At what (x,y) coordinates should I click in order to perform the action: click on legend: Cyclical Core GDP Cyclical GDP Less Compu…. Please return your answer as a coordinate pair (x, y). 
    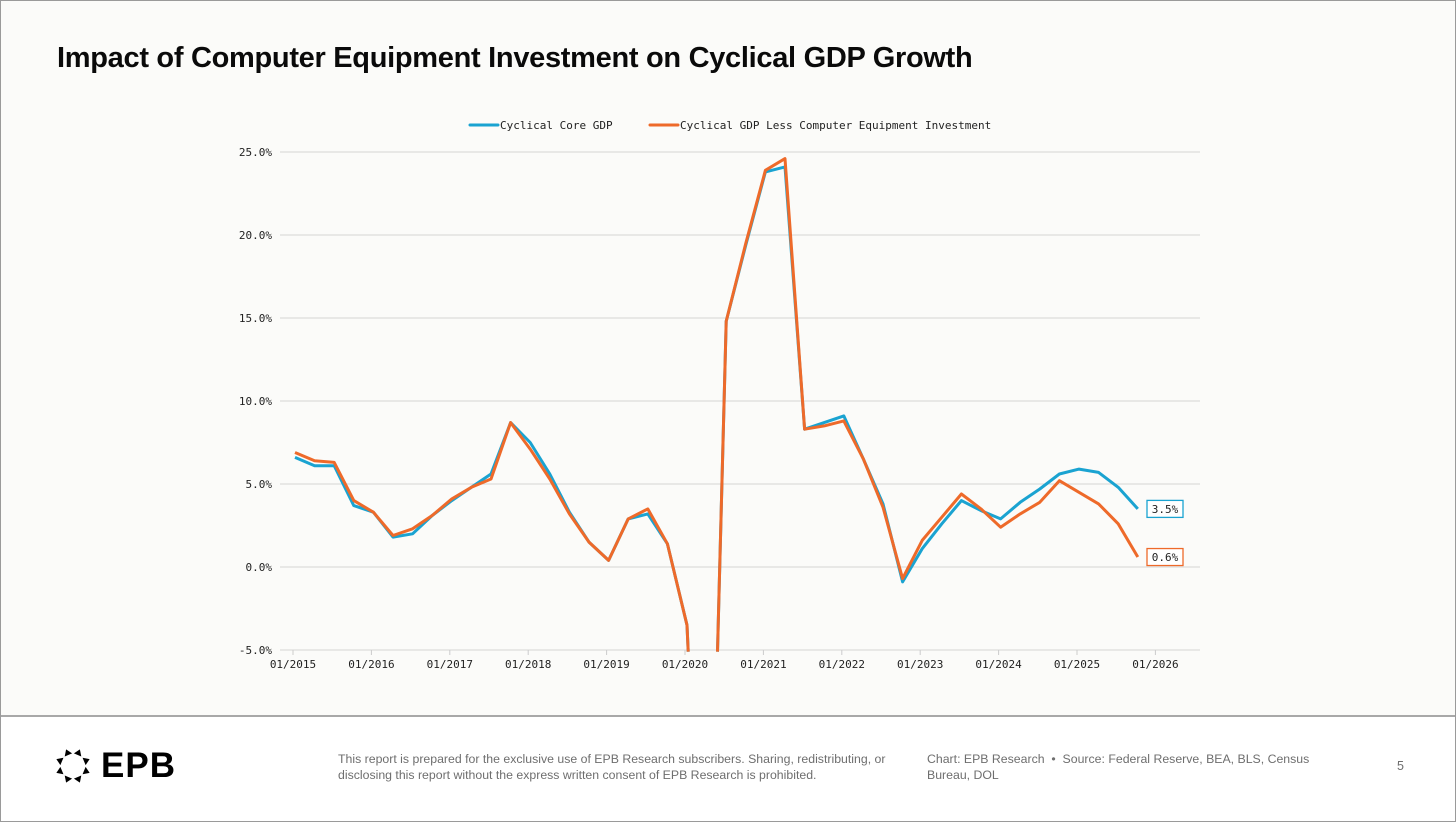
    Looking at the image, I should click on (729, 125).